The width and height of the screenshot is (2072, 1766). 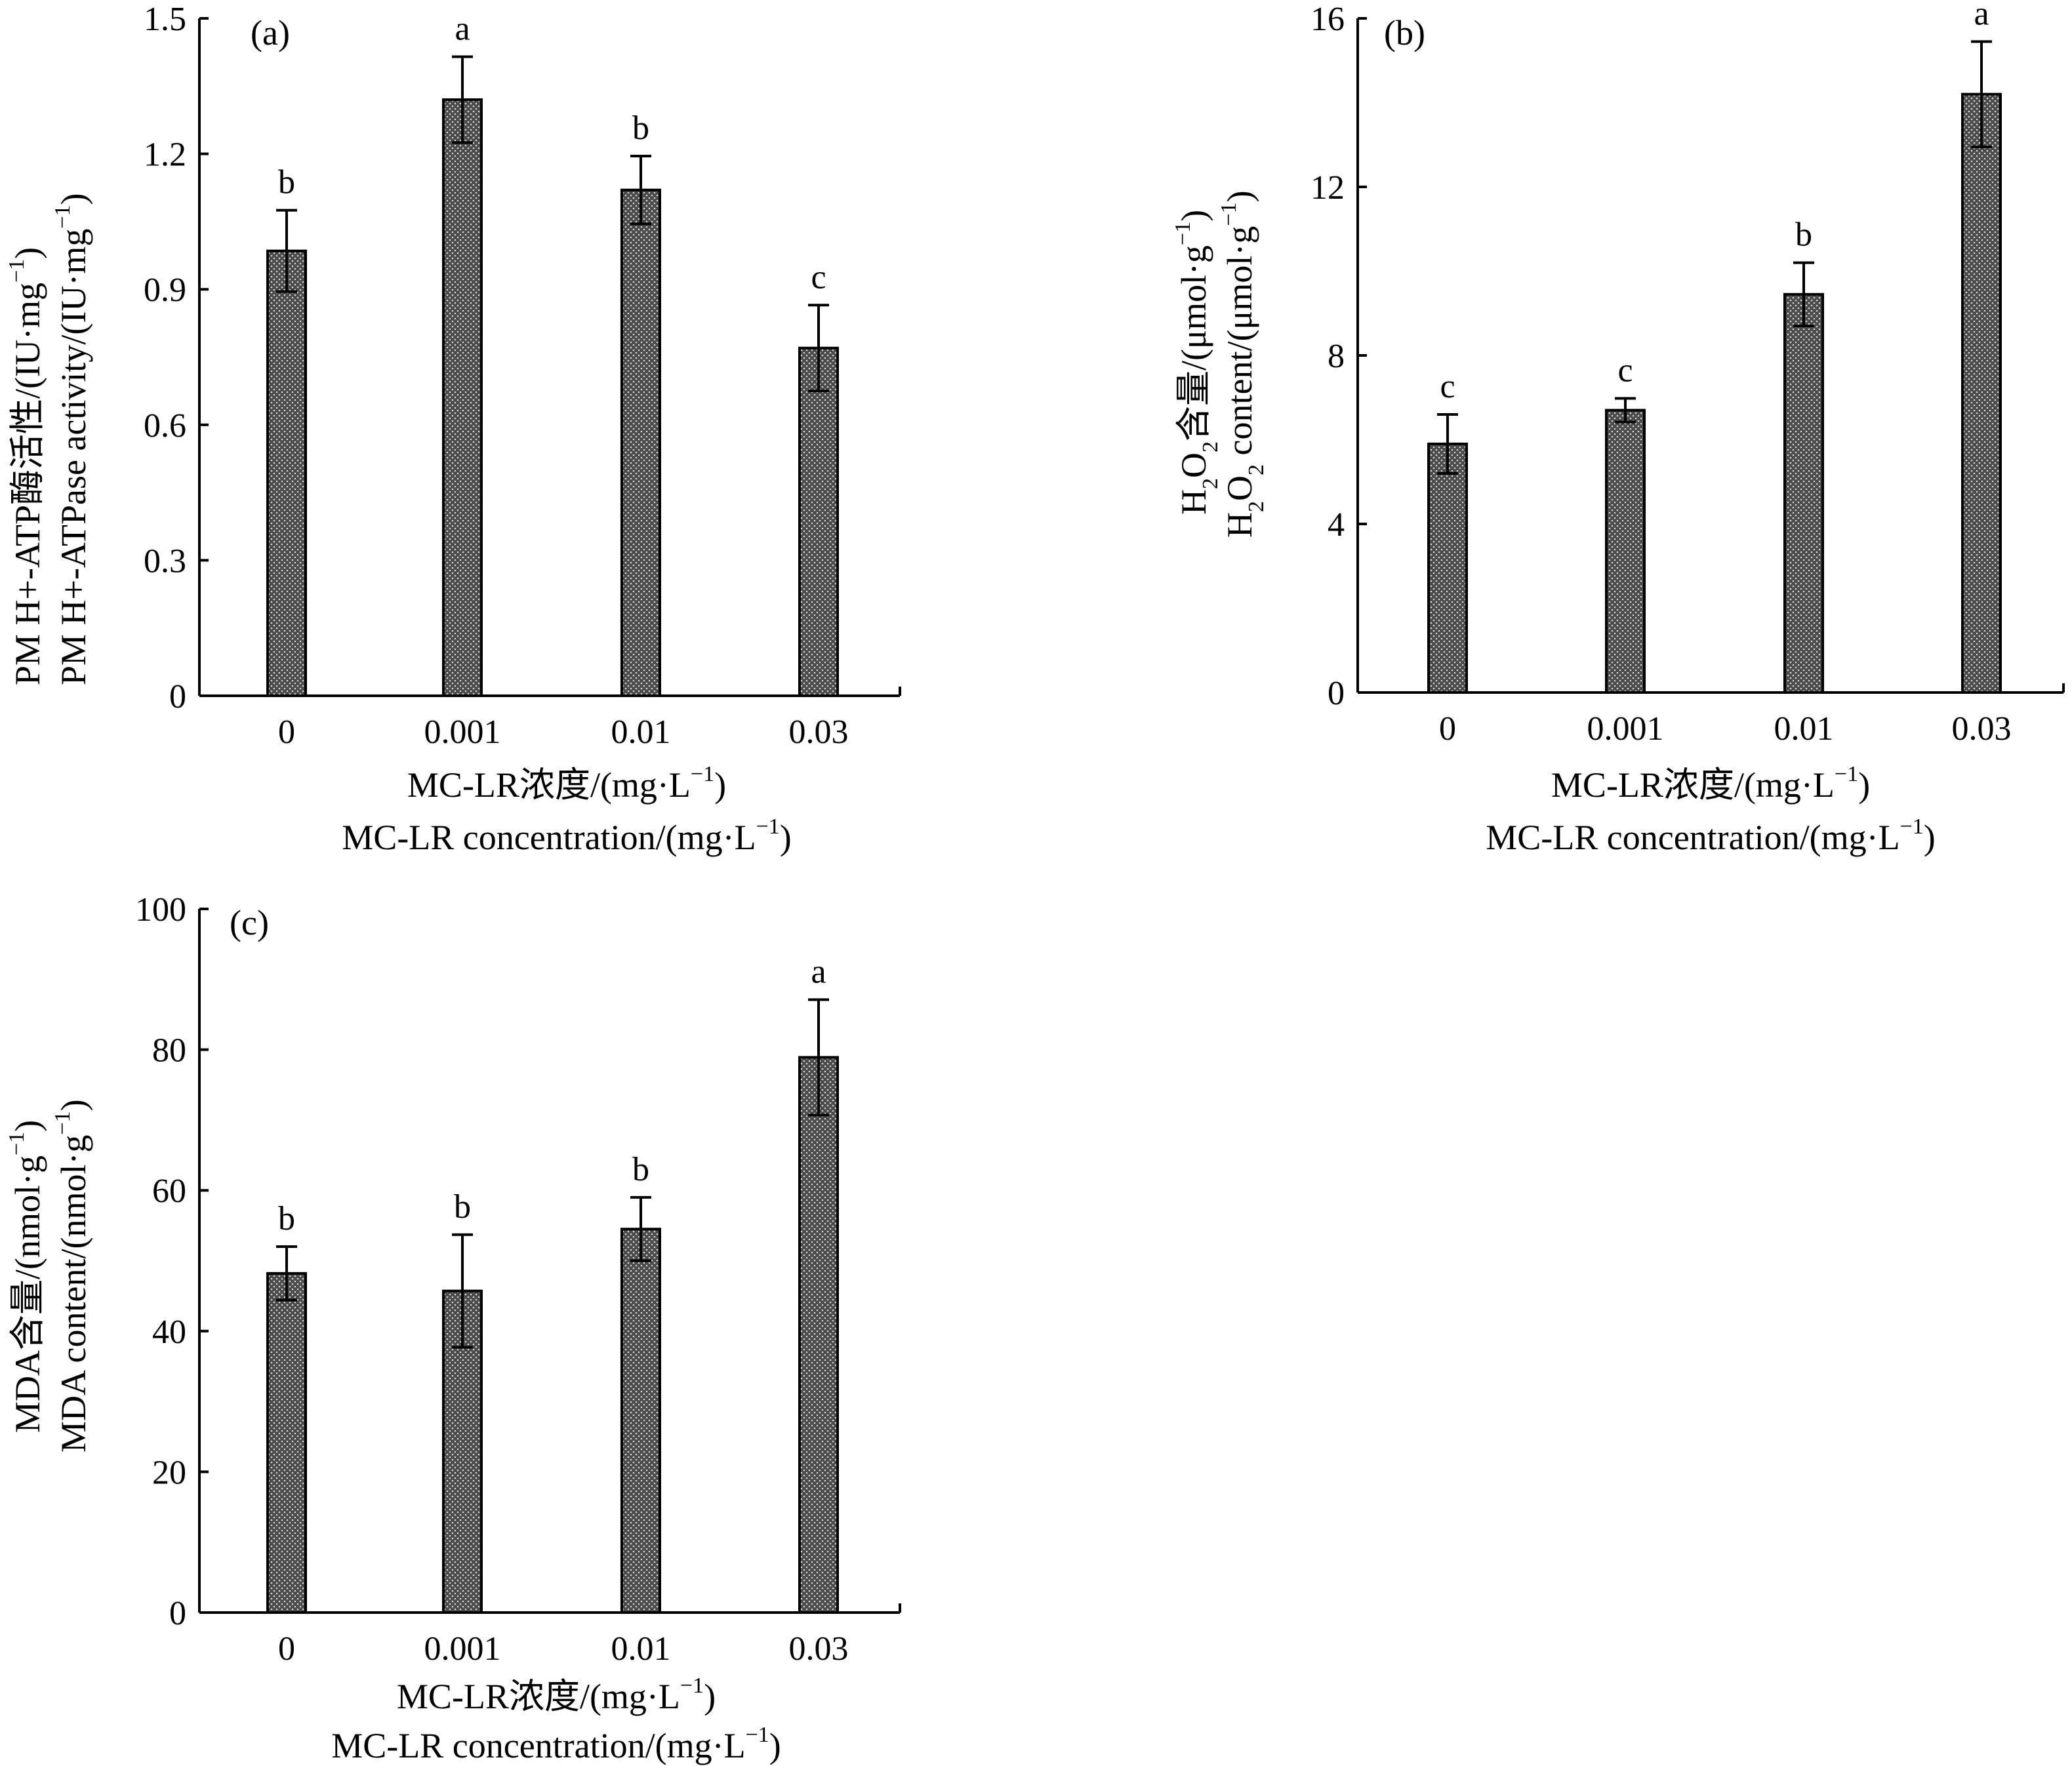 What do you see at coordinates (270, 32) in the screenshot?
I see `panel-label-a: (a)` at bounding box center [270, 32].